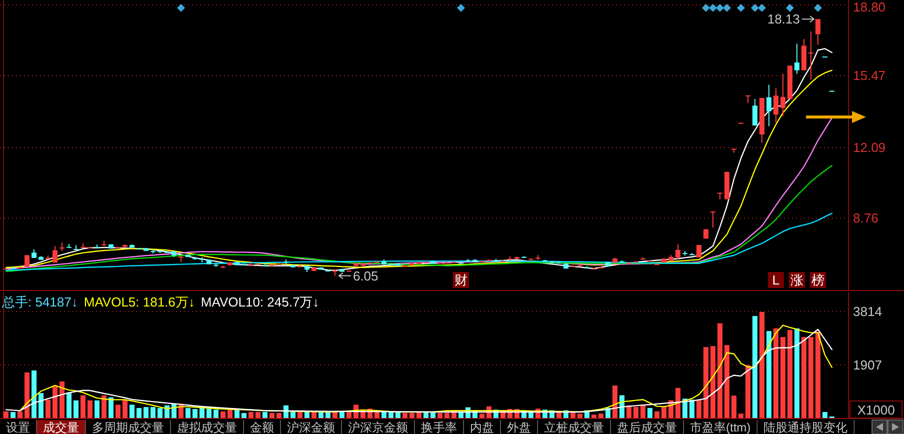 Image resolution: width=904 pixels, height=434 pixels. What do you see at coordinates (867, 364) in the screenshot?
I see `y-tick-label: 1907` at bounding box center [867, 364].